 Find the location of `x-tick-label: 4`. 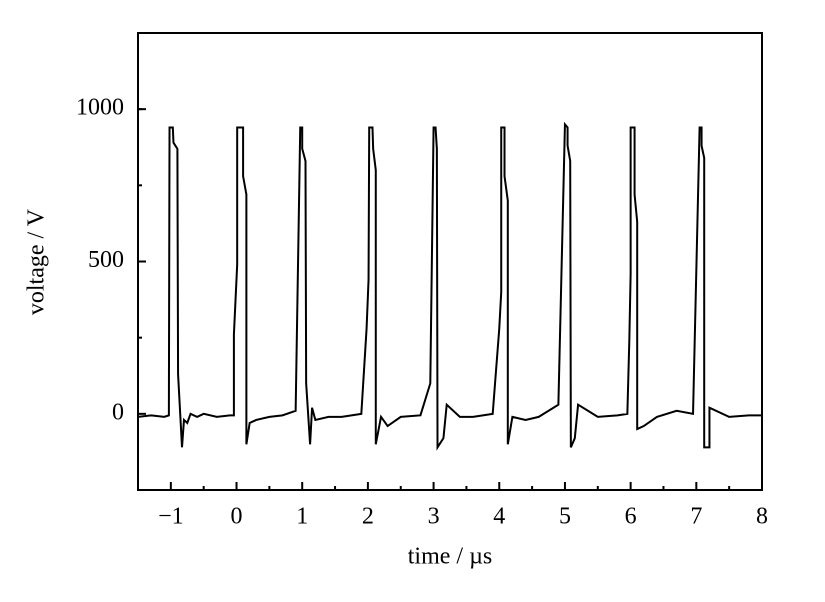

x-tick-label: 4 is located at coordinates (499, 517).